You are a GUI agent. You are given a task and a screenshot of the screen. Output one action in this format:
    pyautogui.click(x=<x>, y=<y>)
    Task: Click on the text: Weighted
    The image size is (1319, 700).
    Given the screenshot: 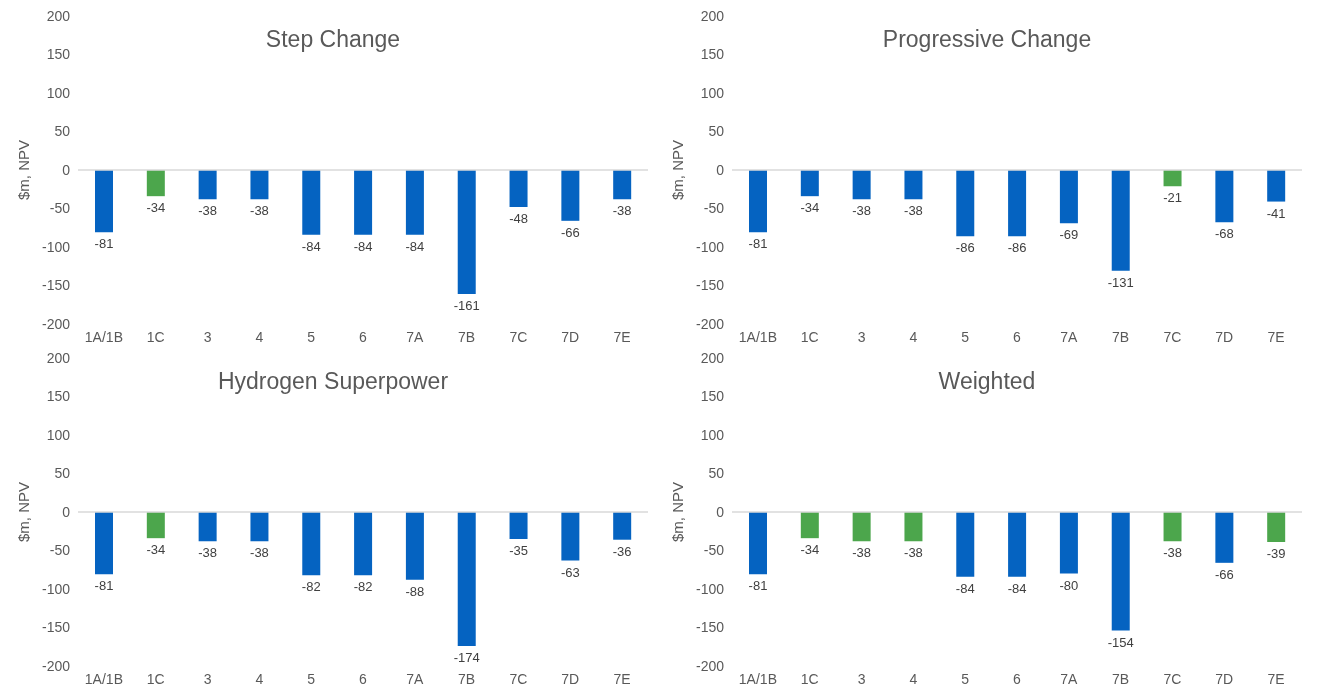 What is the action you would take?
    pyautogui.click(x=987, y=381)
    